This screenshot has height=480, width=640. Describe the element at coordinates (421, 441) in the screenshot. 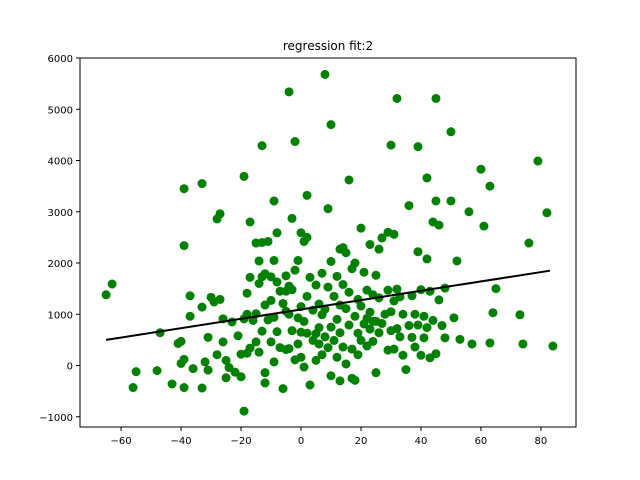

I see `x-tick-label: 40` at that location.